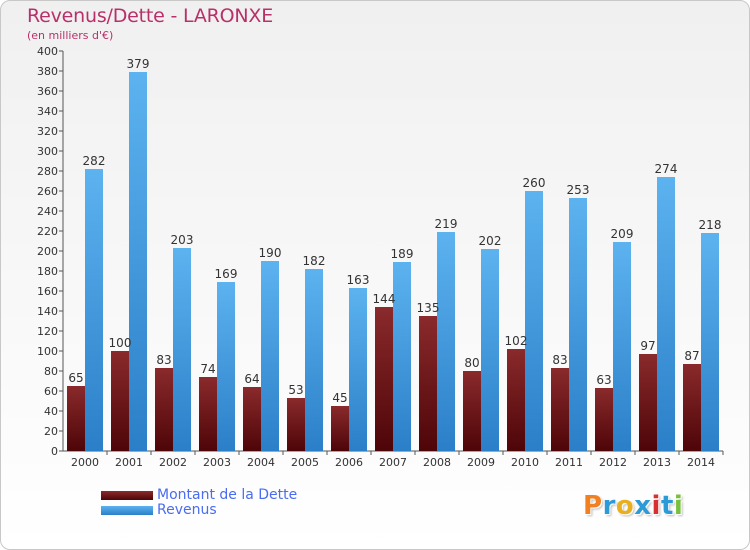 This screenshot has height=550, width=750. What do you see at coordinates (226, 274) in the screenshot?
I see `data-label-revenue: 169` at bounding box center [226, 274].